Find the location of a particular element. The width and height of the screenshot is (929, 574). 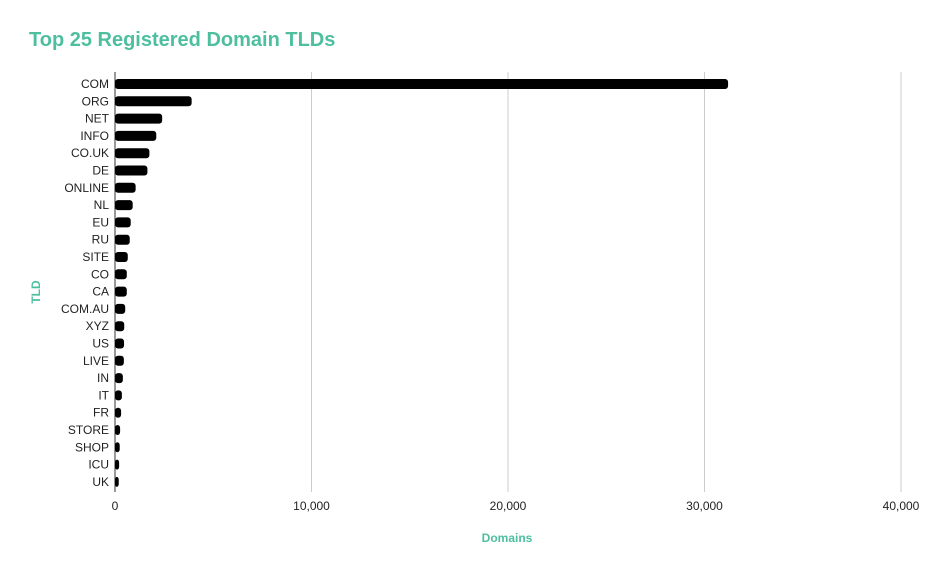

y-tick-label: EU is located at coordinates (100, 222).